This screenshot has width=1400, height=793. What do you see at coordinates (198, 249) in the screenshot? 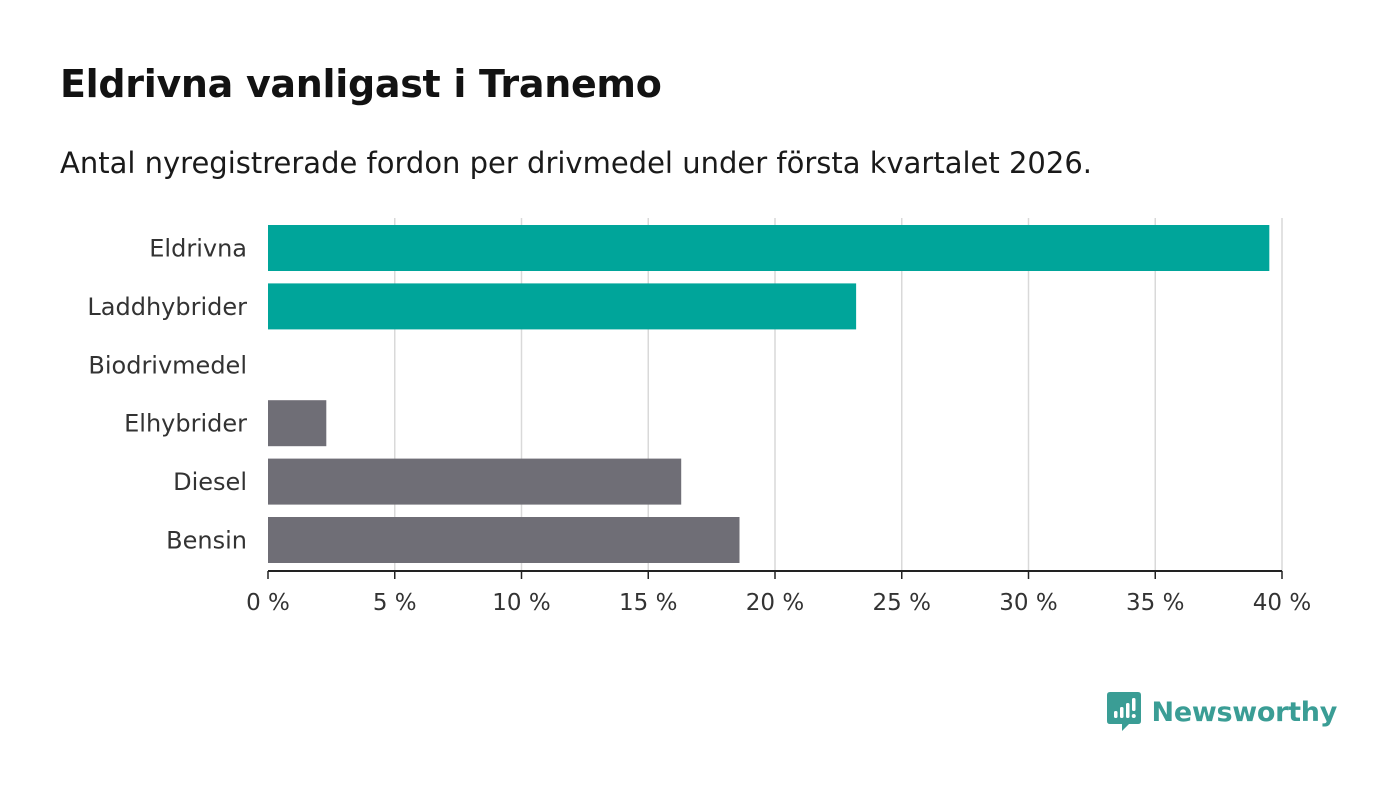
I see `category-label: Eldrivna` at bounding box center [198, 249].